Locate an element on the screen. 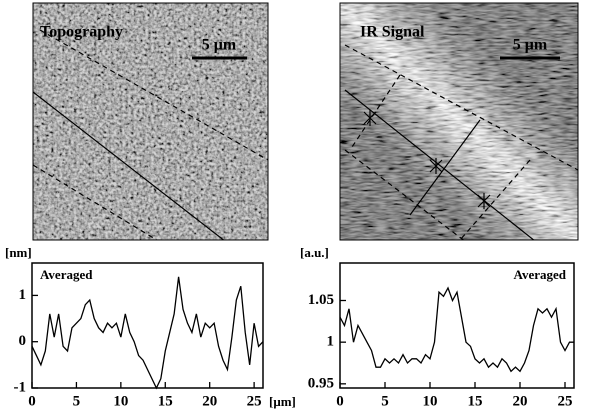  y-tick-label: 1.05 is located at coordinates (321, 300).